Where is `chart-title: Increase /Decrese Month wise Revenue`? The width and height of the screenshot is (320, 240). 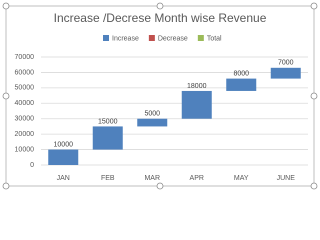
chart-title: Increase /Decrese Month wise Revenue is located at coordinates (160, 18).